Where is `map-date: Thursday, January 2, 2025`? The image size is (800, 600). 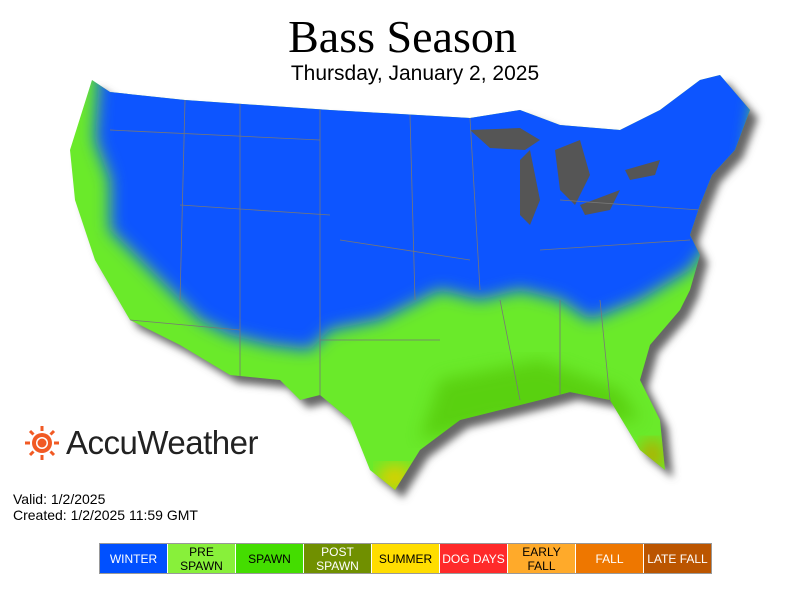
map-date: Thursday, January 2, 2025 is located at coordinates (415, 73).